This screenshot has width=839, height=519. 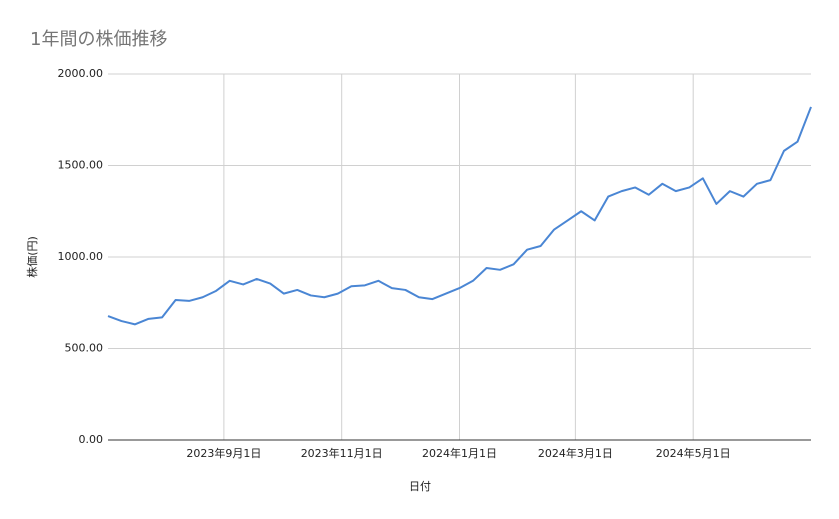 What do you see at coordinates (223, 453) in the screenshot?
I see `x-tick-label: 2023年9月1日` at bounding box center [223, 453].